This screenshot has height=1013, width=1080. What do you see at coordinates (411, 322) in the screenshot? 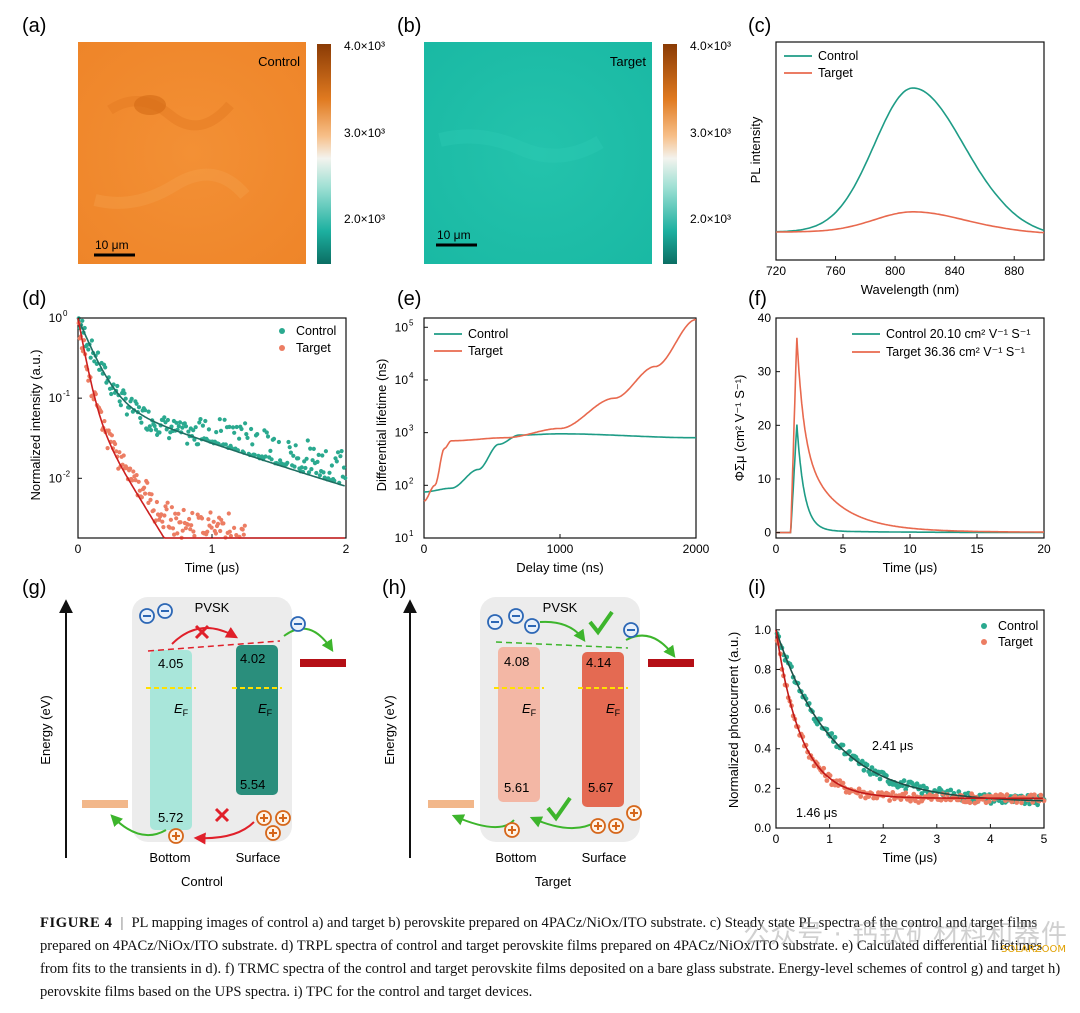
I see `y-tick-exponent: 5` at bounding box center [411, 322].